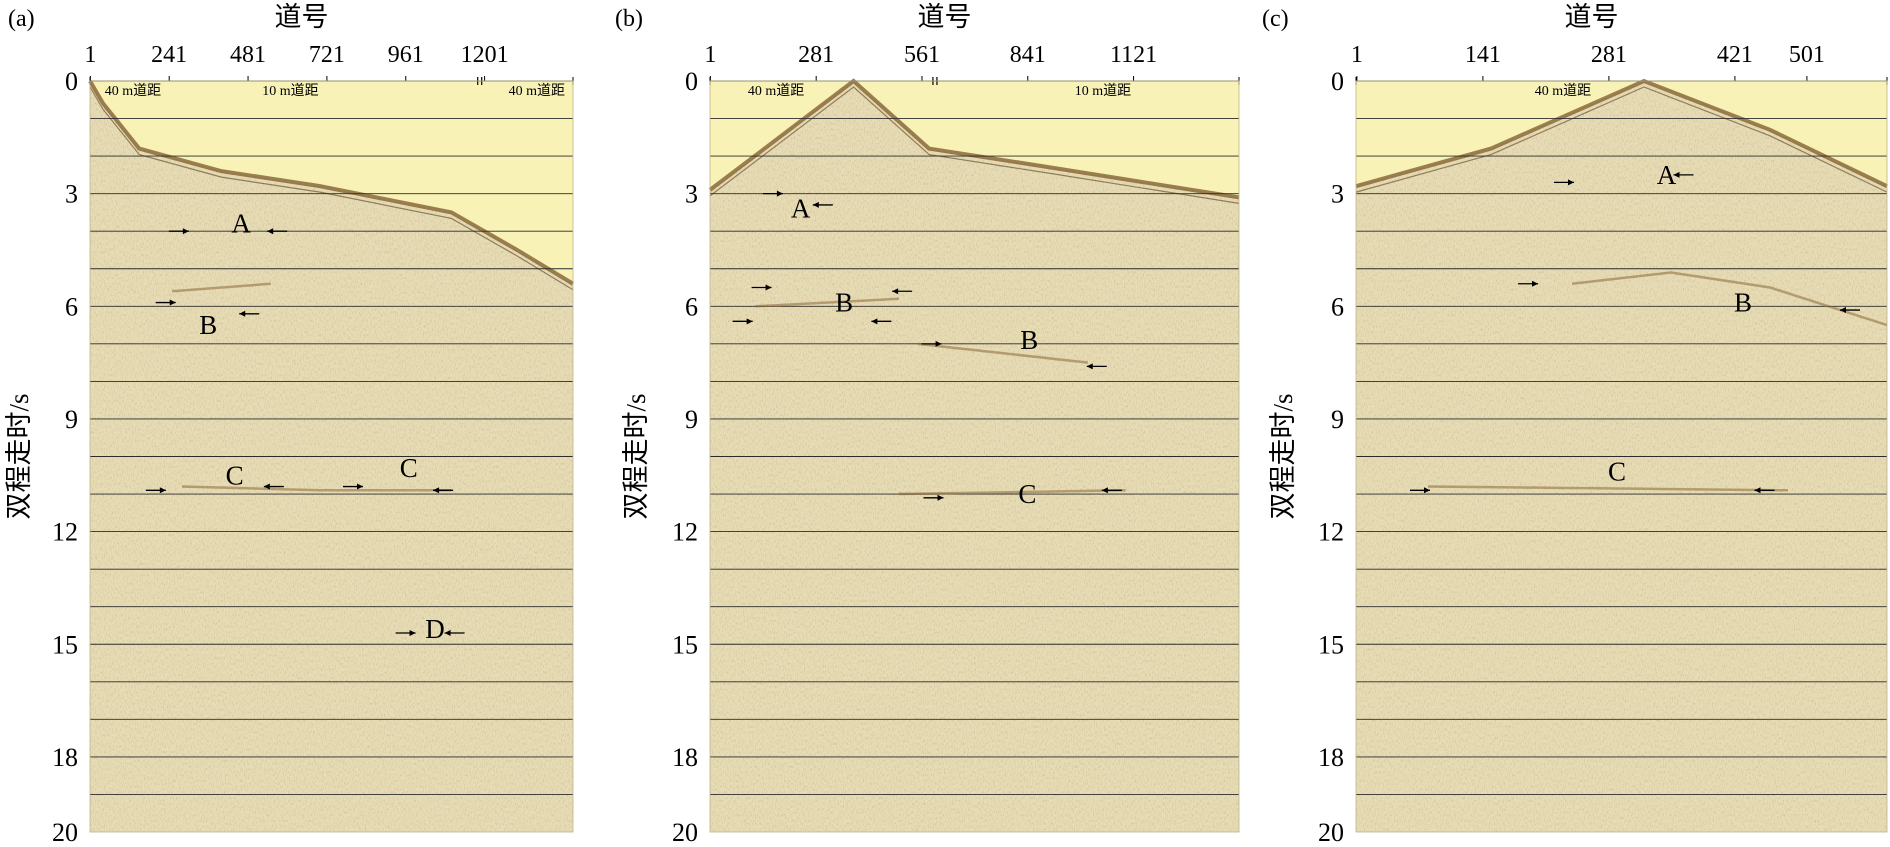 This screenshot has height=847, width=1890. Describe the element at coordinates (1735, 55) in the screenshot. I see `x-tick-label: 421` at that location.